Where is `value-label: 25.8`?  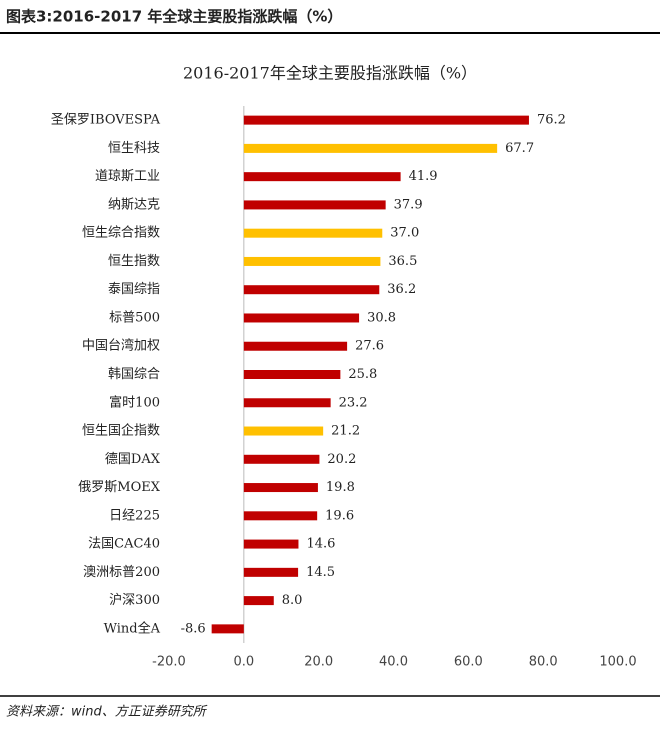 value-label: 25.8 is located at coordinates (362, 374).